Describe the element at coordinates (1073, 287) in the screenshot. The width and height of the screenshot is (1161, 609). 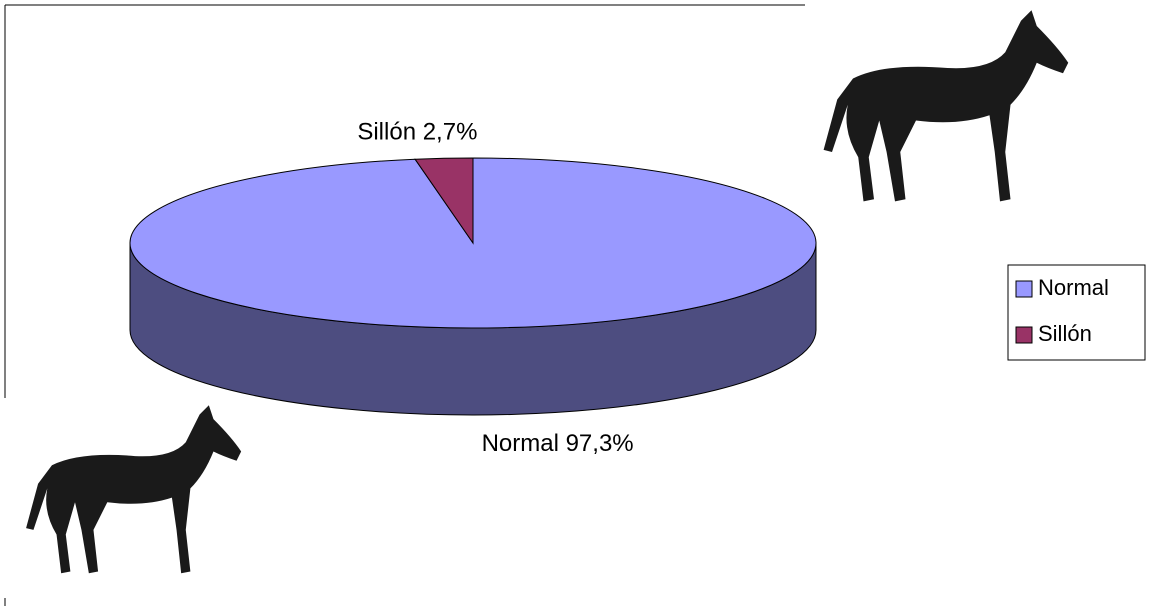
I see `legend-label: Normal` at that location.